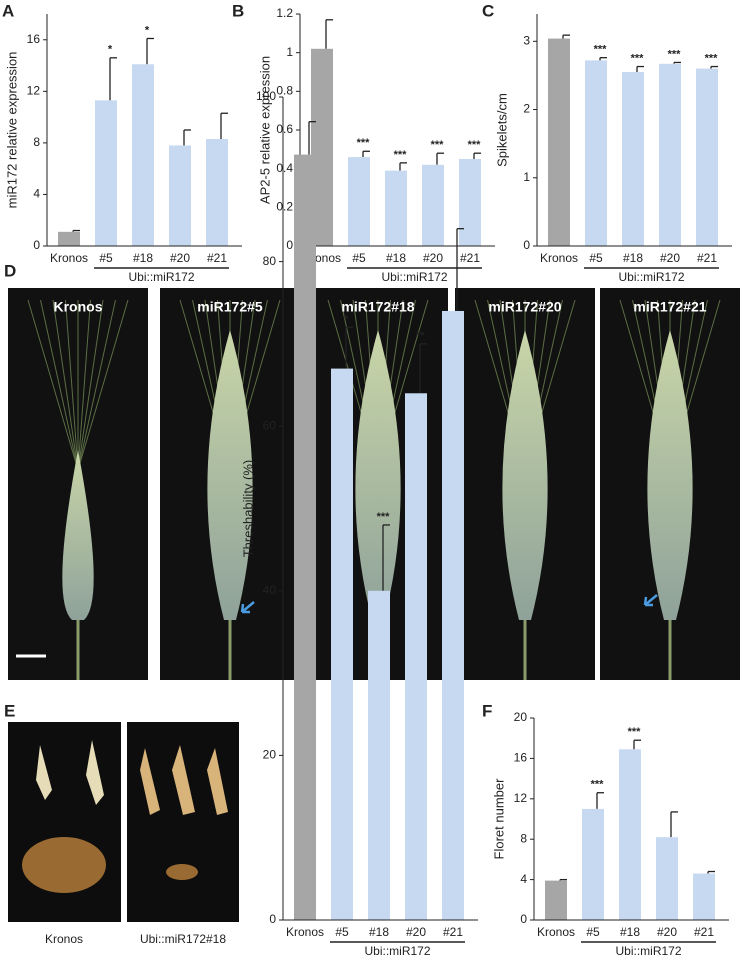  What do you see at coordinates (669, 307) in the screenshot?
I see `photo-label: miR172#21` at bounding box center [669, 307].